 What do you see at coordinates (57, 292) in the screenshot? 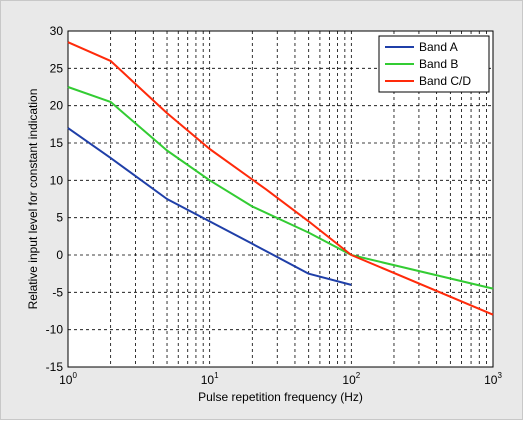
I see `y-tick-label: -5` at bounding box center [57, 292].